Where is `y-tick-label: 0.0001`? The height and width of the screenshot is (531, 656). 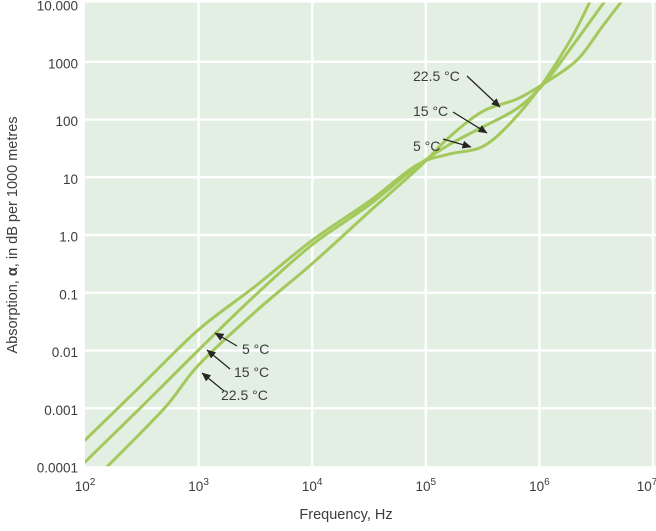
y-tick-label: 0.0001 is located at coordinates (57, 468).